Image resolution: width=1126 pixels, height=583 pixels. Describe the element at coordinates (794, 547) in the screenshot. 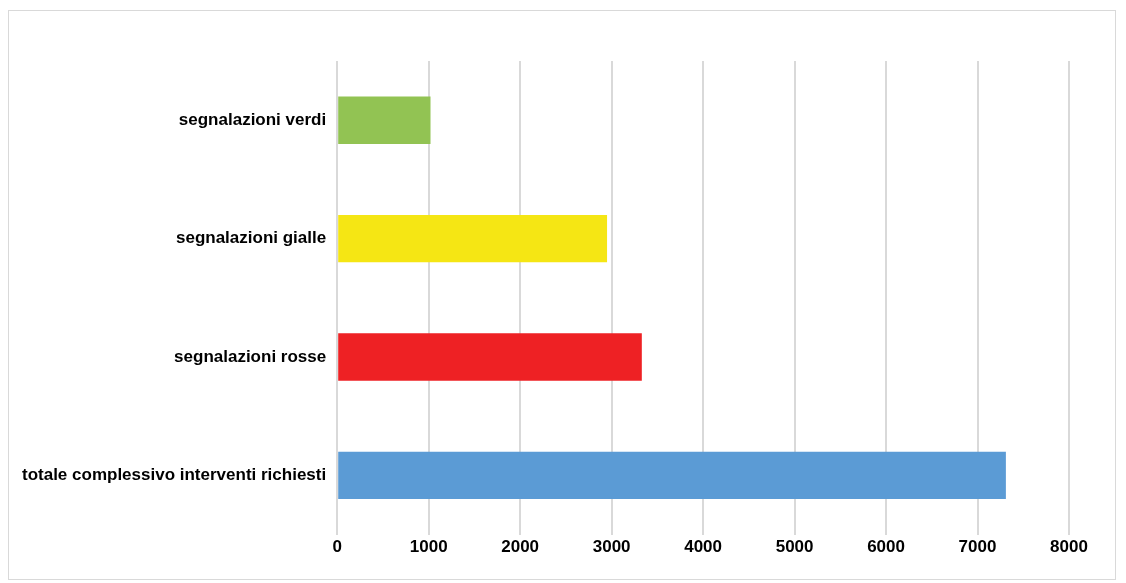

I see `x-tick-label: 5000` at that location.